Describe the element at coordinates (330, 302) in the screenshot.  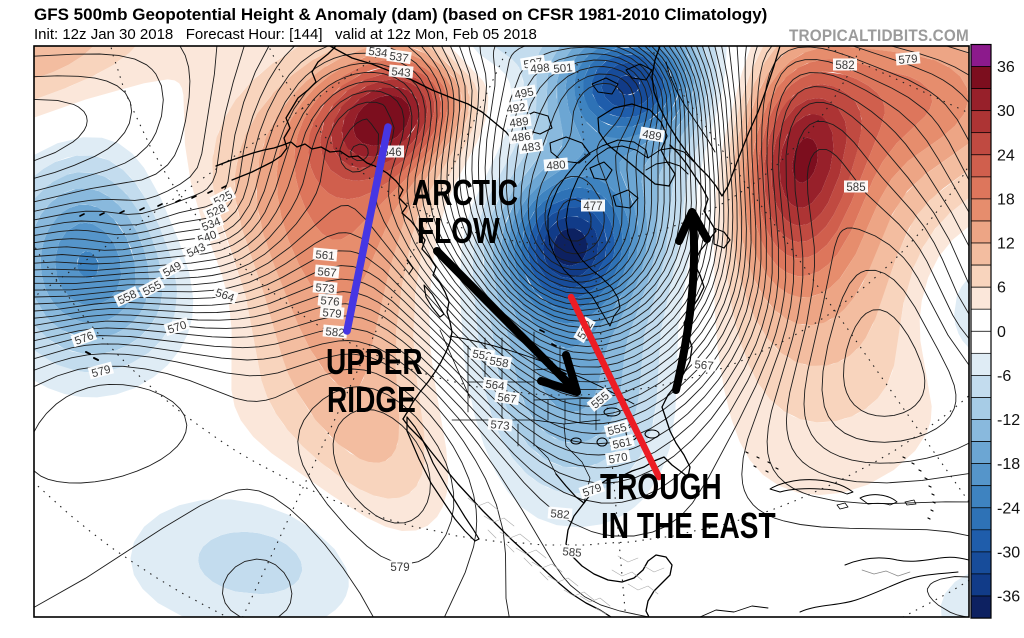
I see `svg-text: 576` at that location.